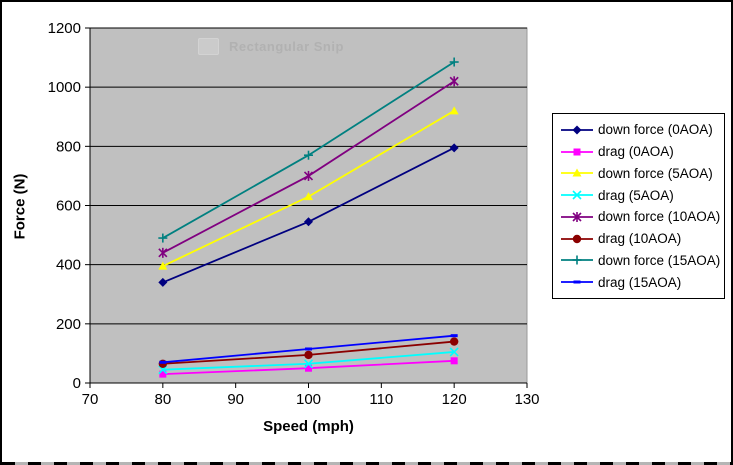 The width and height of the screenshot is (733, 465). What do you see at coordinates (636, 152) in the screenshot?
I see `legend-label: drag (0AOA)` at bounding box center [636, 152].